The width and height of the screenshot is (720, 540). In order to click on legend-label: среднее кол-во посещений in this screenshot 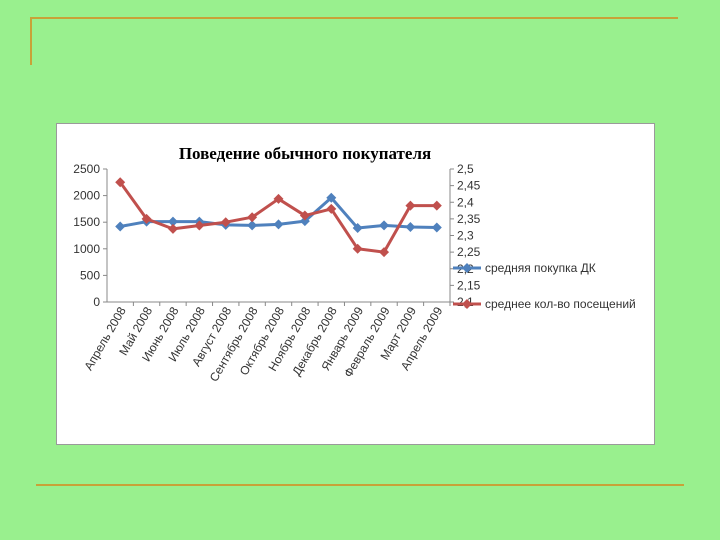, I will do `click(560, 304)`.